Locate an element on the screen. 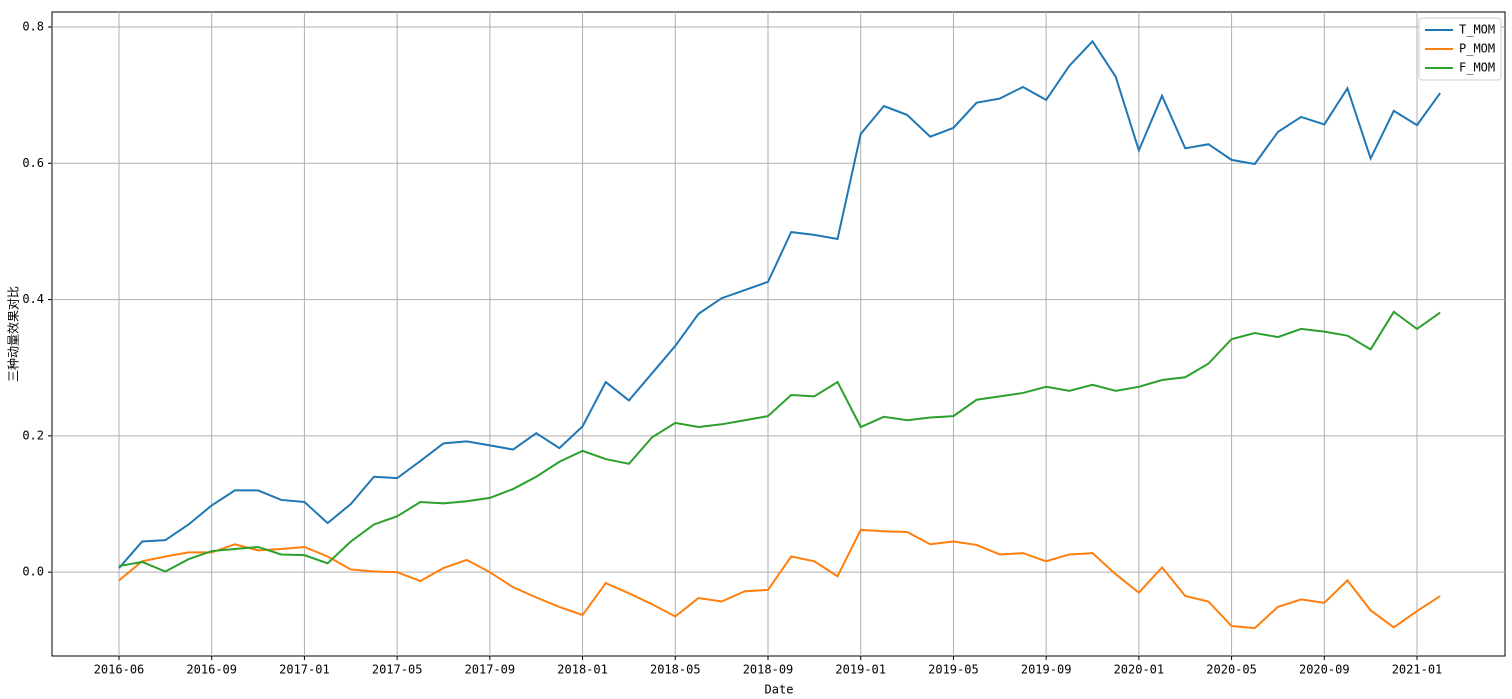 The height and width of the screenshot is (699, 1512). y-tick-label: 0.6 is located at coordinates (33, 163).